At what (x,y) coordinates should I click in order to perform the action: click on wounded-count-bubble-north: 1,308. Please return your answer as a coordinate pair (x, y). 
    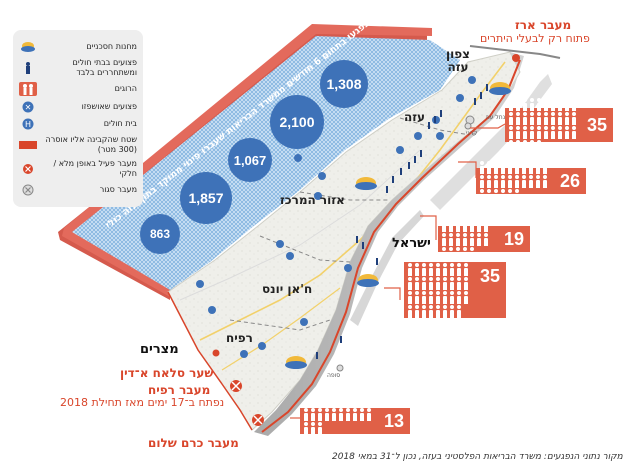
    Looking at the image, I should click on (344, 84).